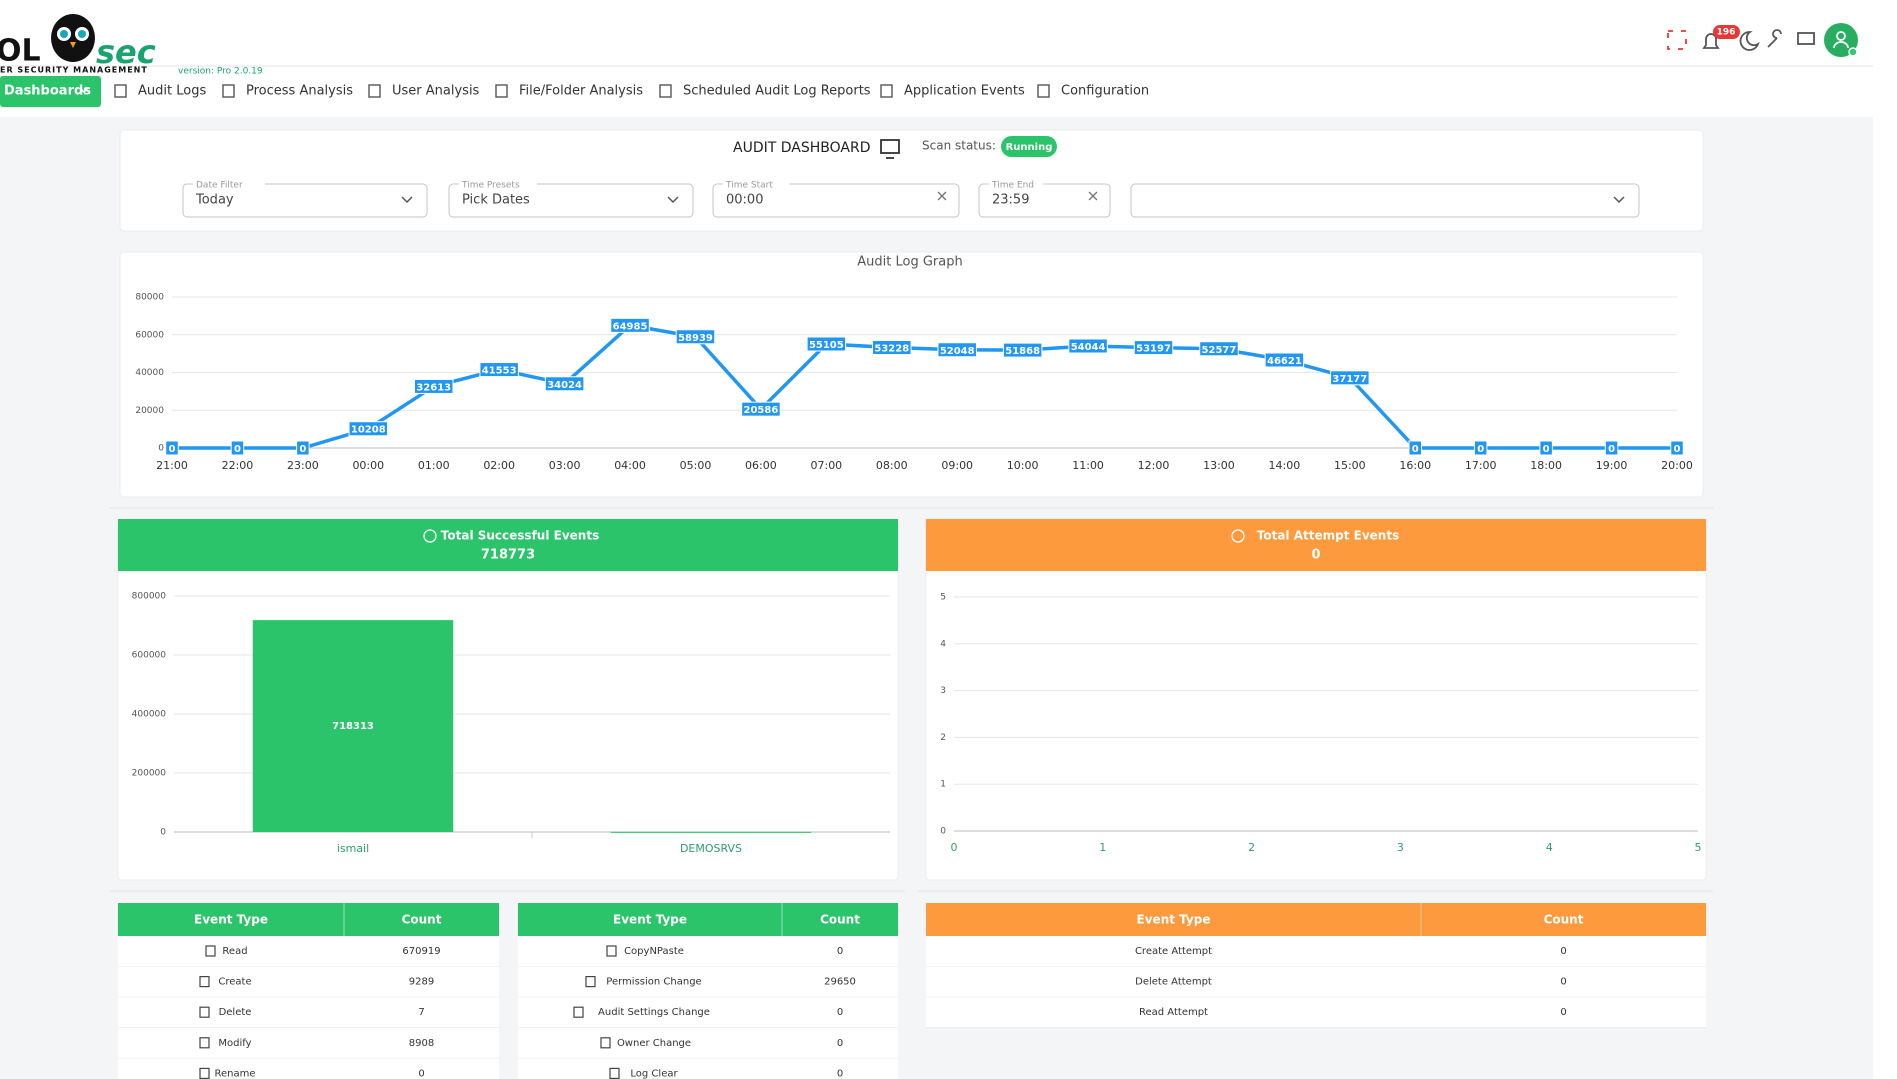 The width and height of the screenshot is (1897, 1079). I want to click on tools-icon, so click(1774, 38).